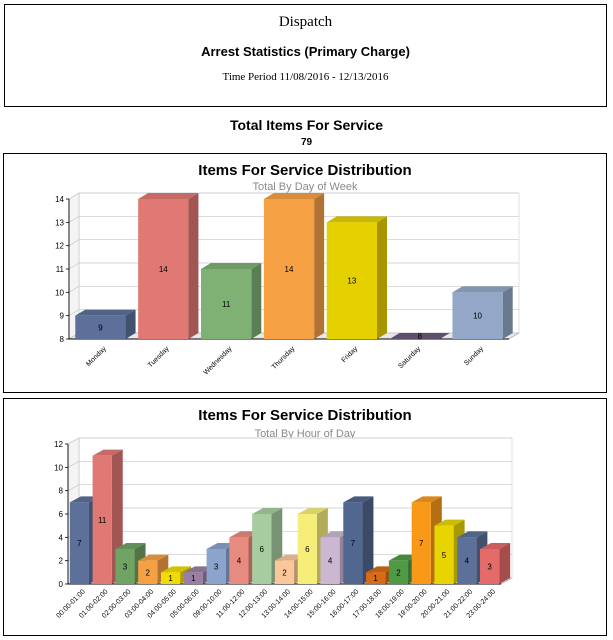 The image size is (613, 640). Describe the element at coordinates (58, 444) in the screenshot. I see `y-tick-label: 12` at that location.